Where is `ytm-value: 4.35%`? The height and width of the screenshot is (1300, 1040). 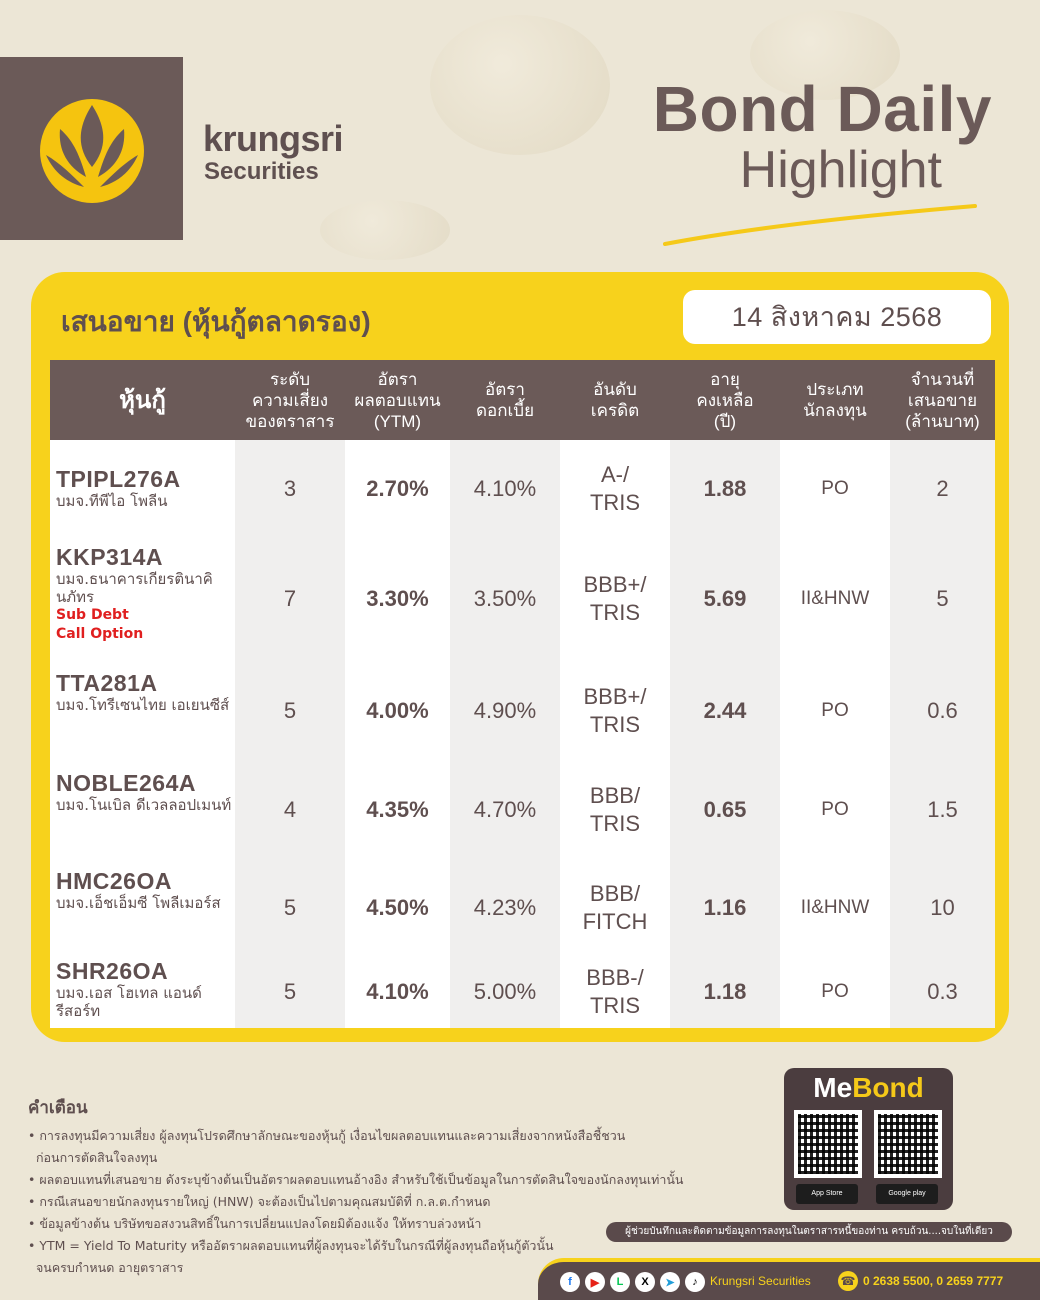 ytm-value: 4.35% is located at coordinates (397, 809).